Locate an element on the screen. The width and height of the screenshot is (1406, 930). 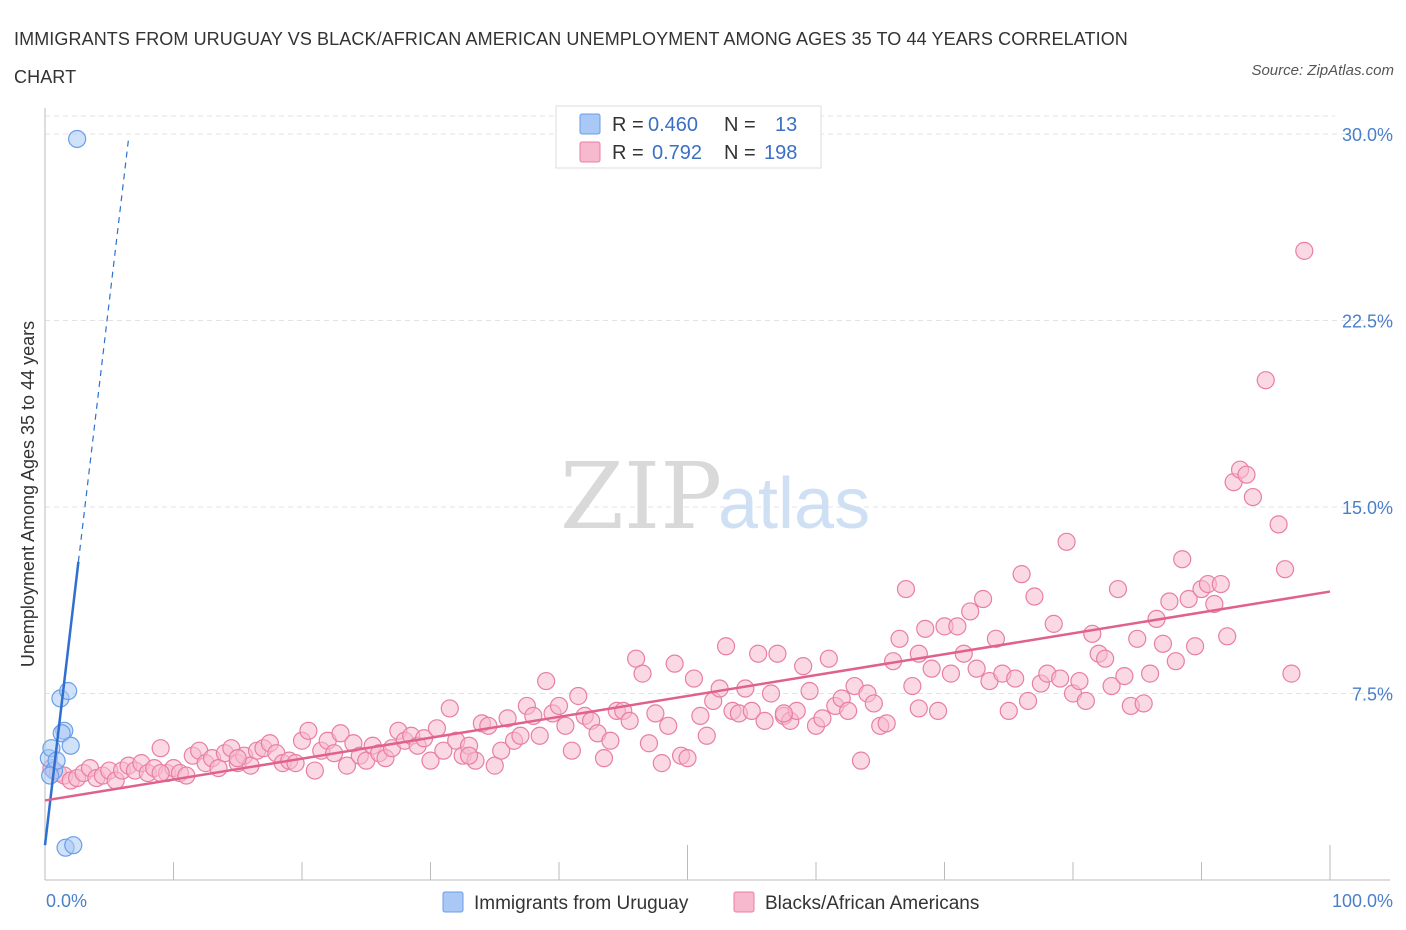
legend-swatch-uruguay is located at coordinates (453, 902).